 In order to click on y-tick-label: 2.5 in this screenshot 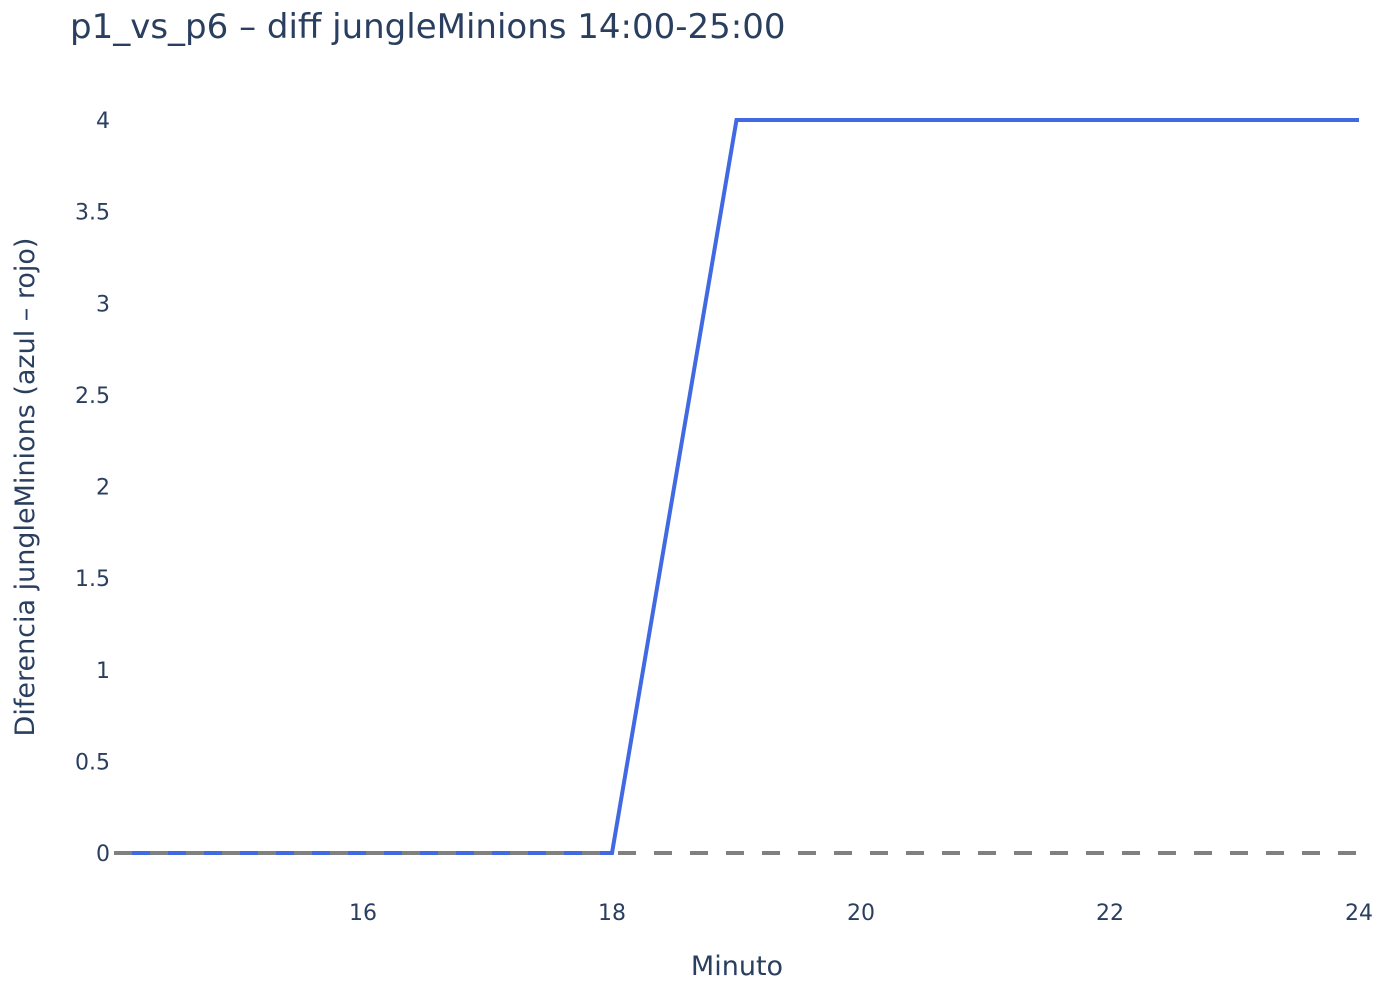, I will do `click(92, 396)`.